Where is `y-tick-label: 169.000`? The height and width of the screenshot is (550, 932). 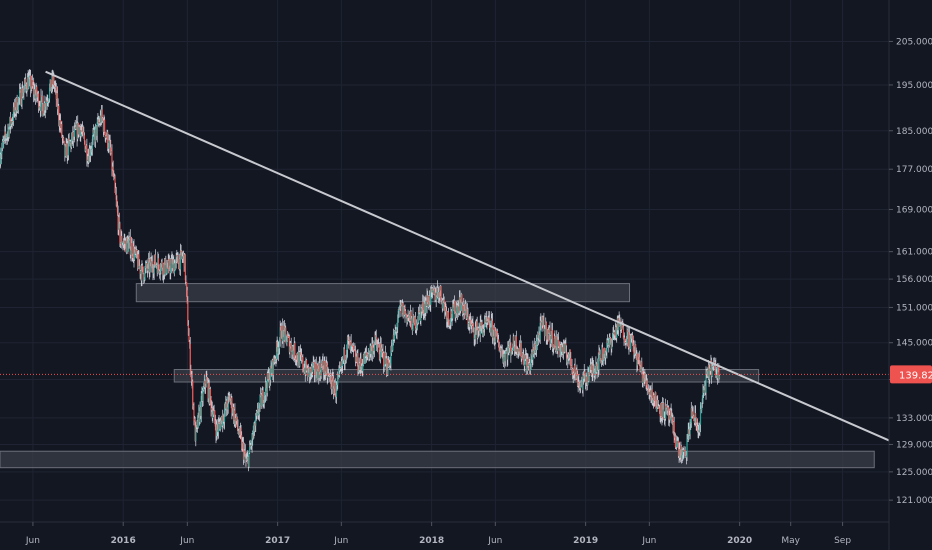 y-tick-label: 169.000 is located at coordinates (914, 210).